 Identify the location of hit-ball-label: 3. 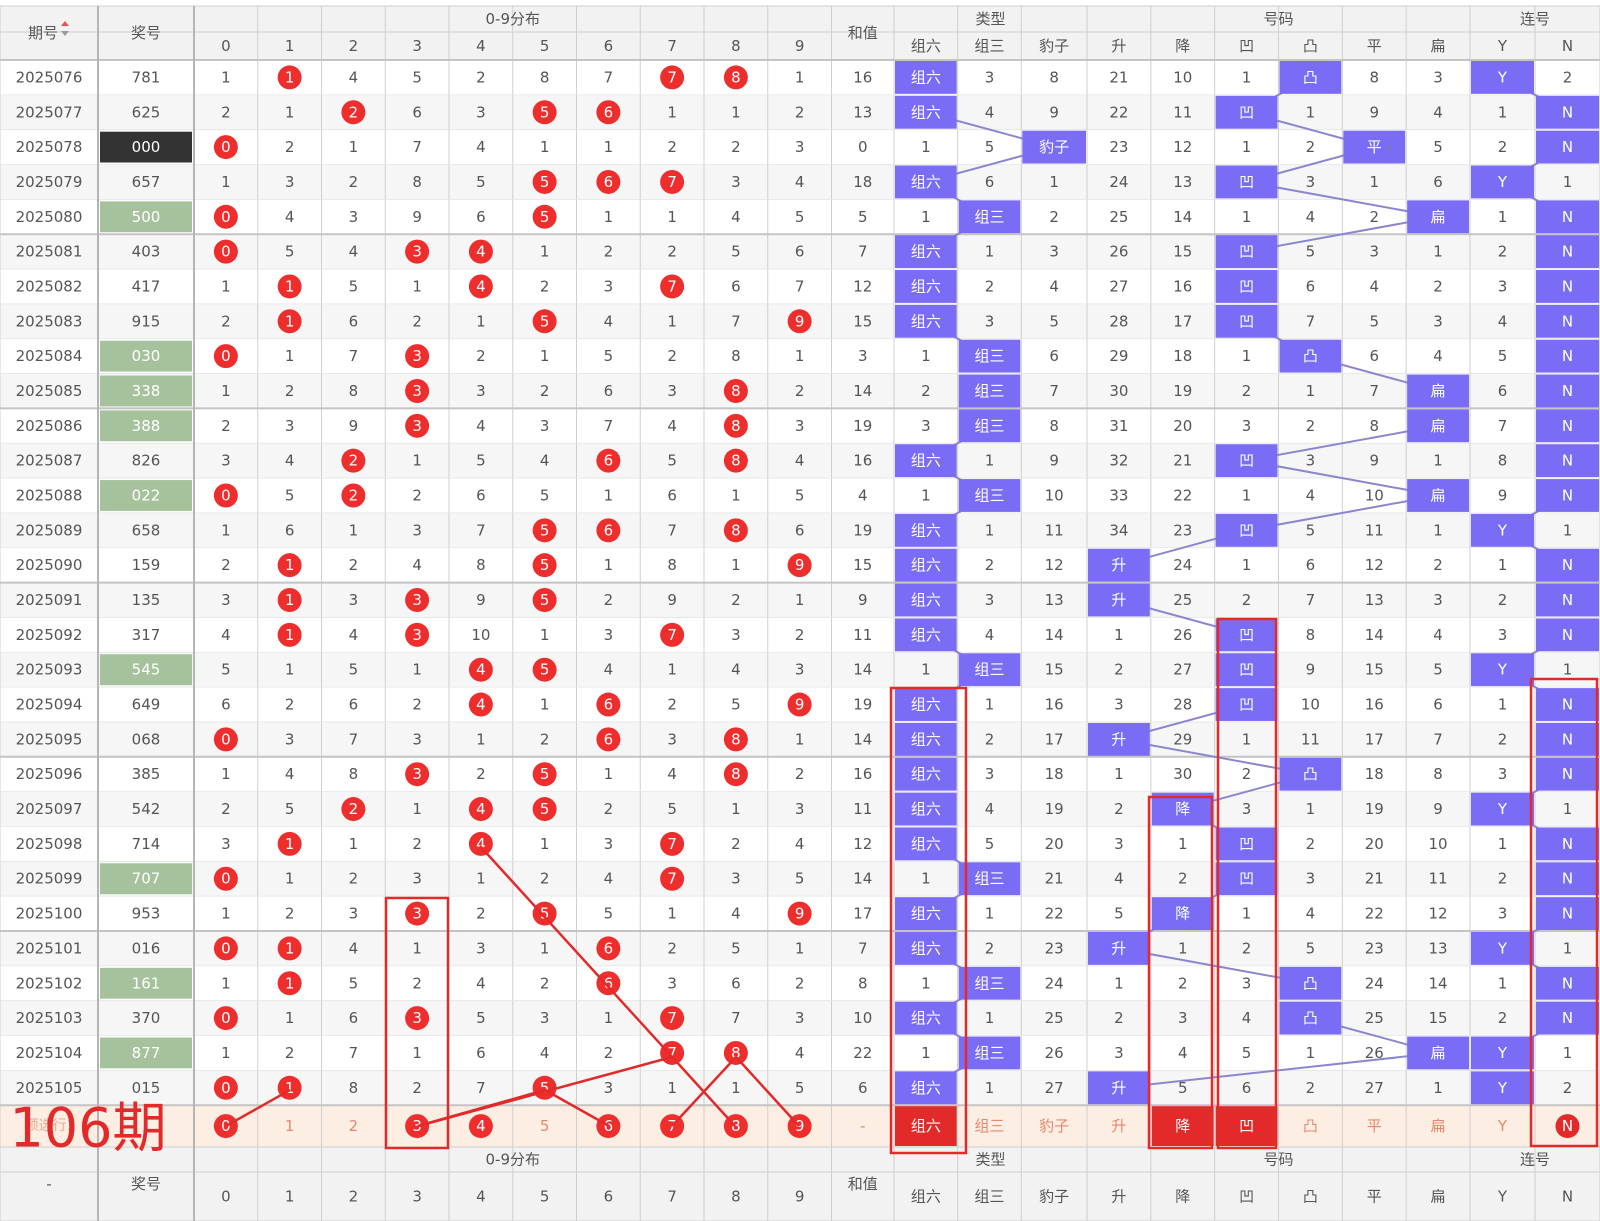
(417, 391).